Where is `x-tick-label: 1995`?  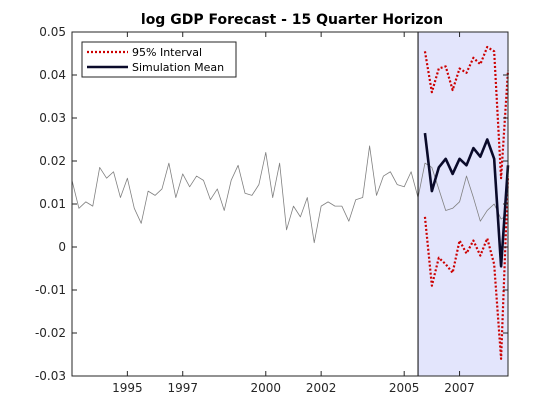 x-tick-label: 1995 is located at coordinates (127, 388).